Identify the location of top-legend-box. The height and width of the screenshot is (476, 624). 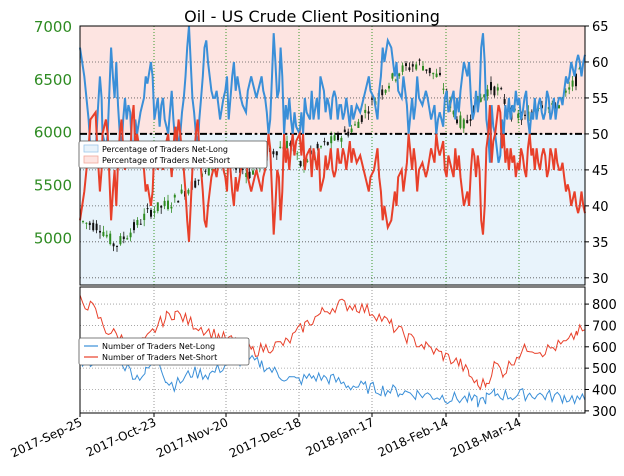
(173, 154).